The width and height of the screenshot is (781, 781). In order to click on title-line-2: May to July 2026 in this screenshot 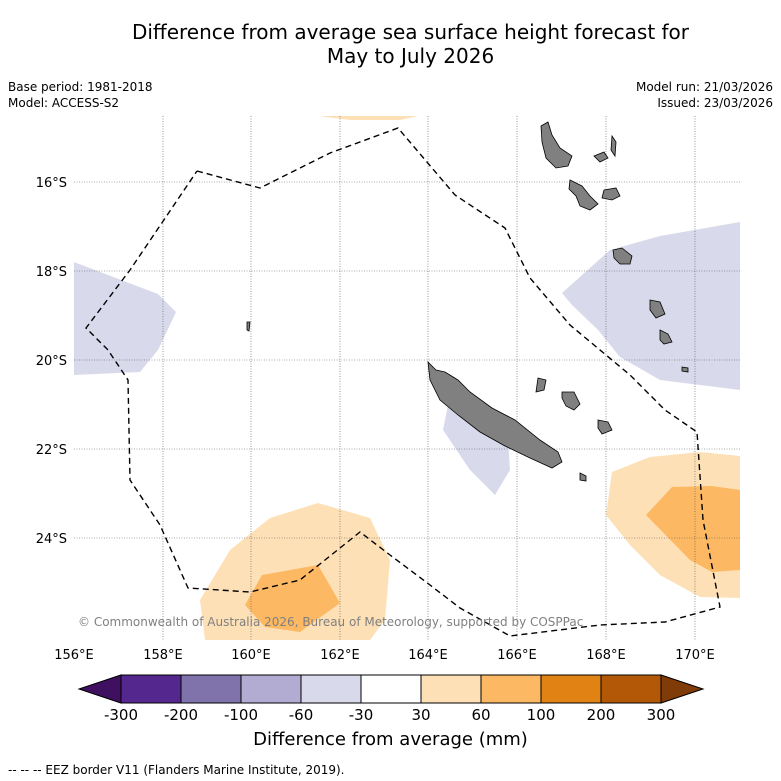, I will do `click(410, 56)`.